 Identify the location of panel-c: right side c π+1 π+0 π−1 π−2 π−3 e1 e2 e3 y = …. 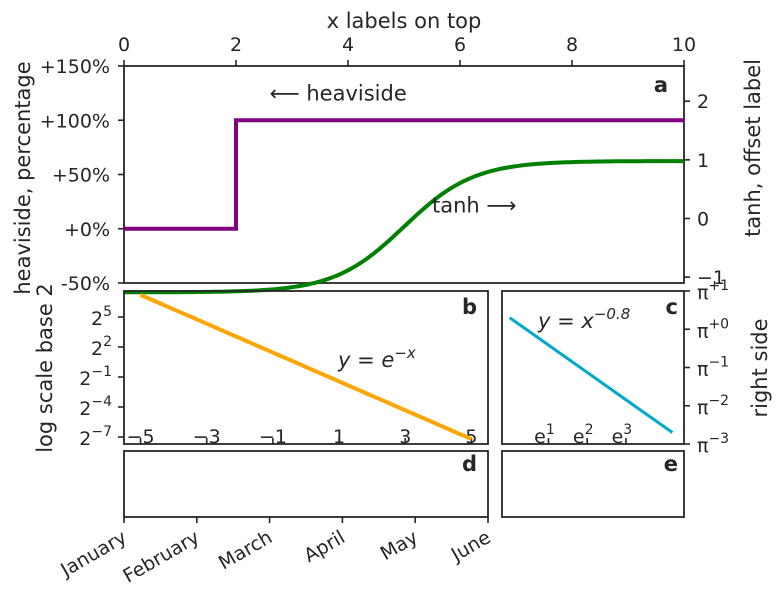
(636, 367).